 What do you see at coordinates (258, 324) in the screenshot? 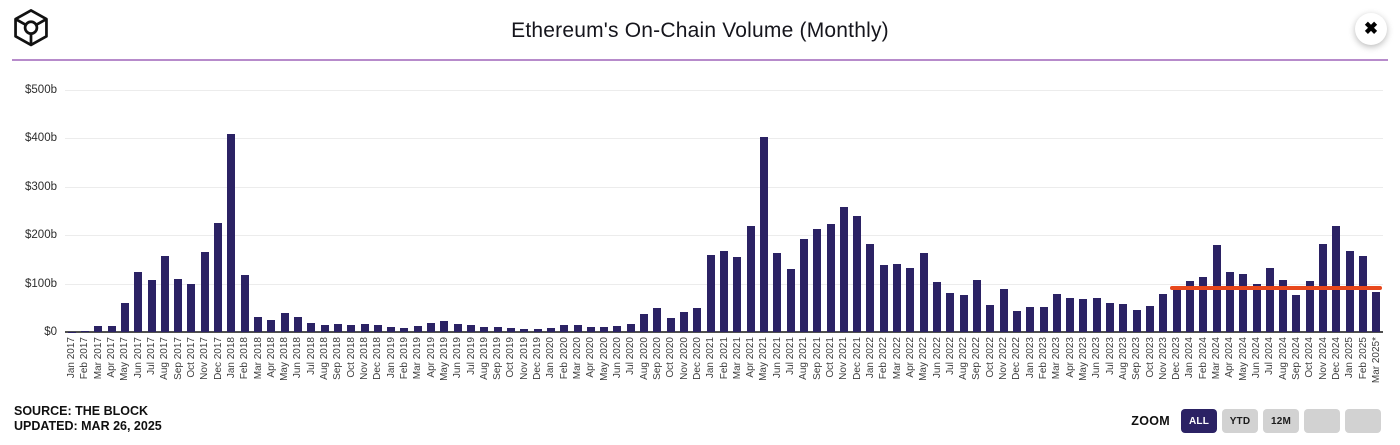
I see `bar-mar-2018` at bounding box center [258, 324].